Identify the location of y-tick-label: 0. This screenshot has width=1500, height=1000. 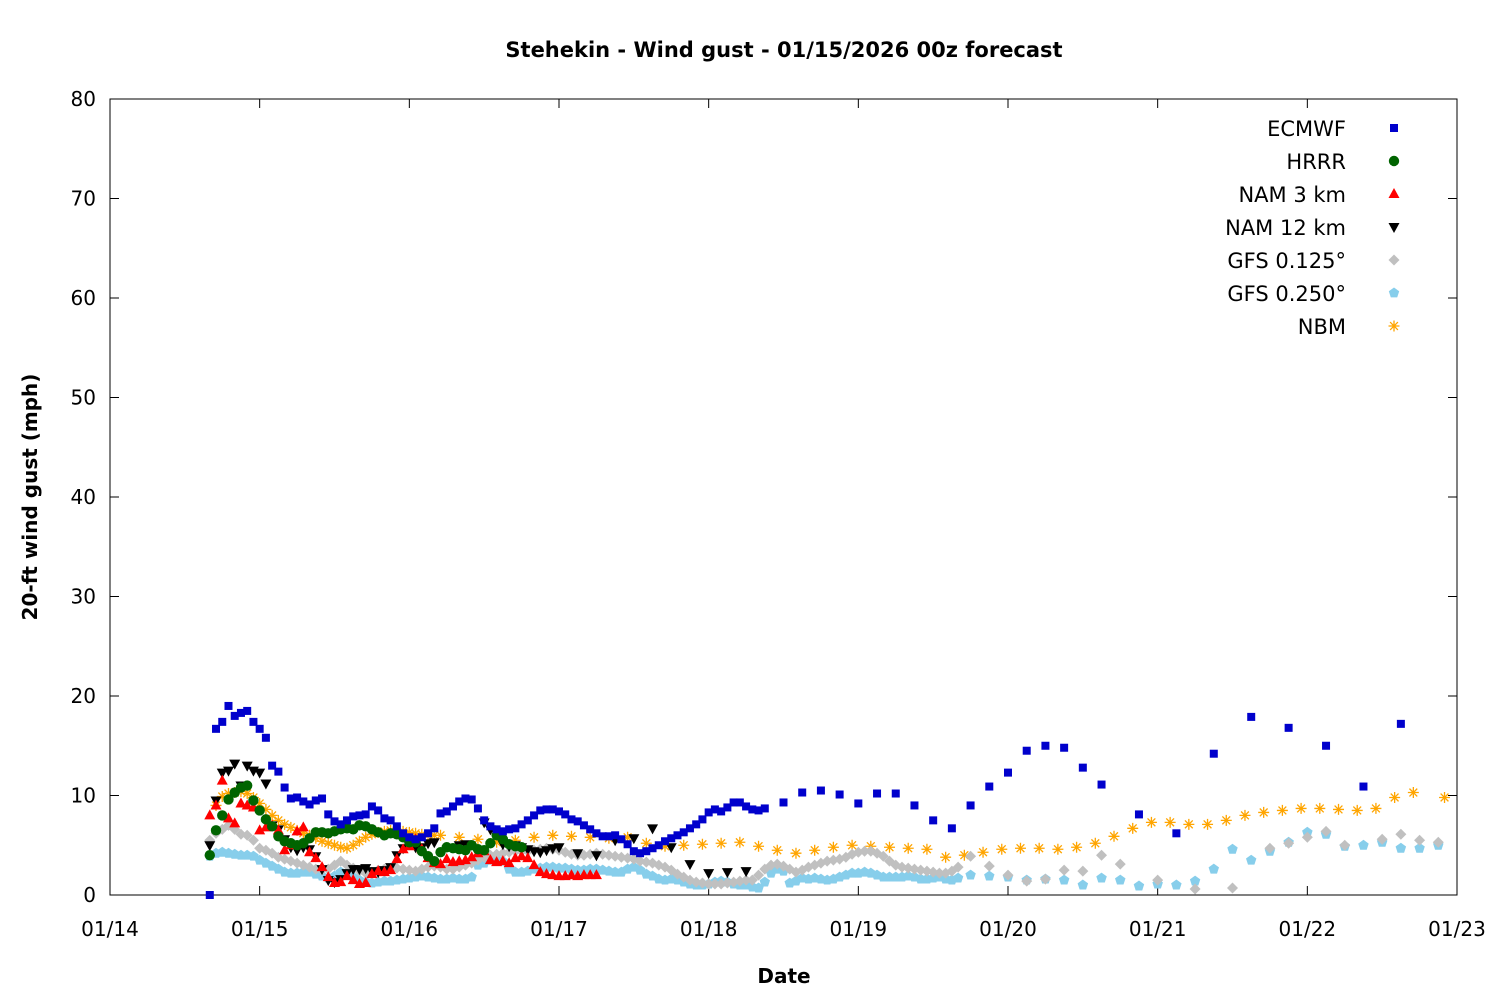
(89, 895).